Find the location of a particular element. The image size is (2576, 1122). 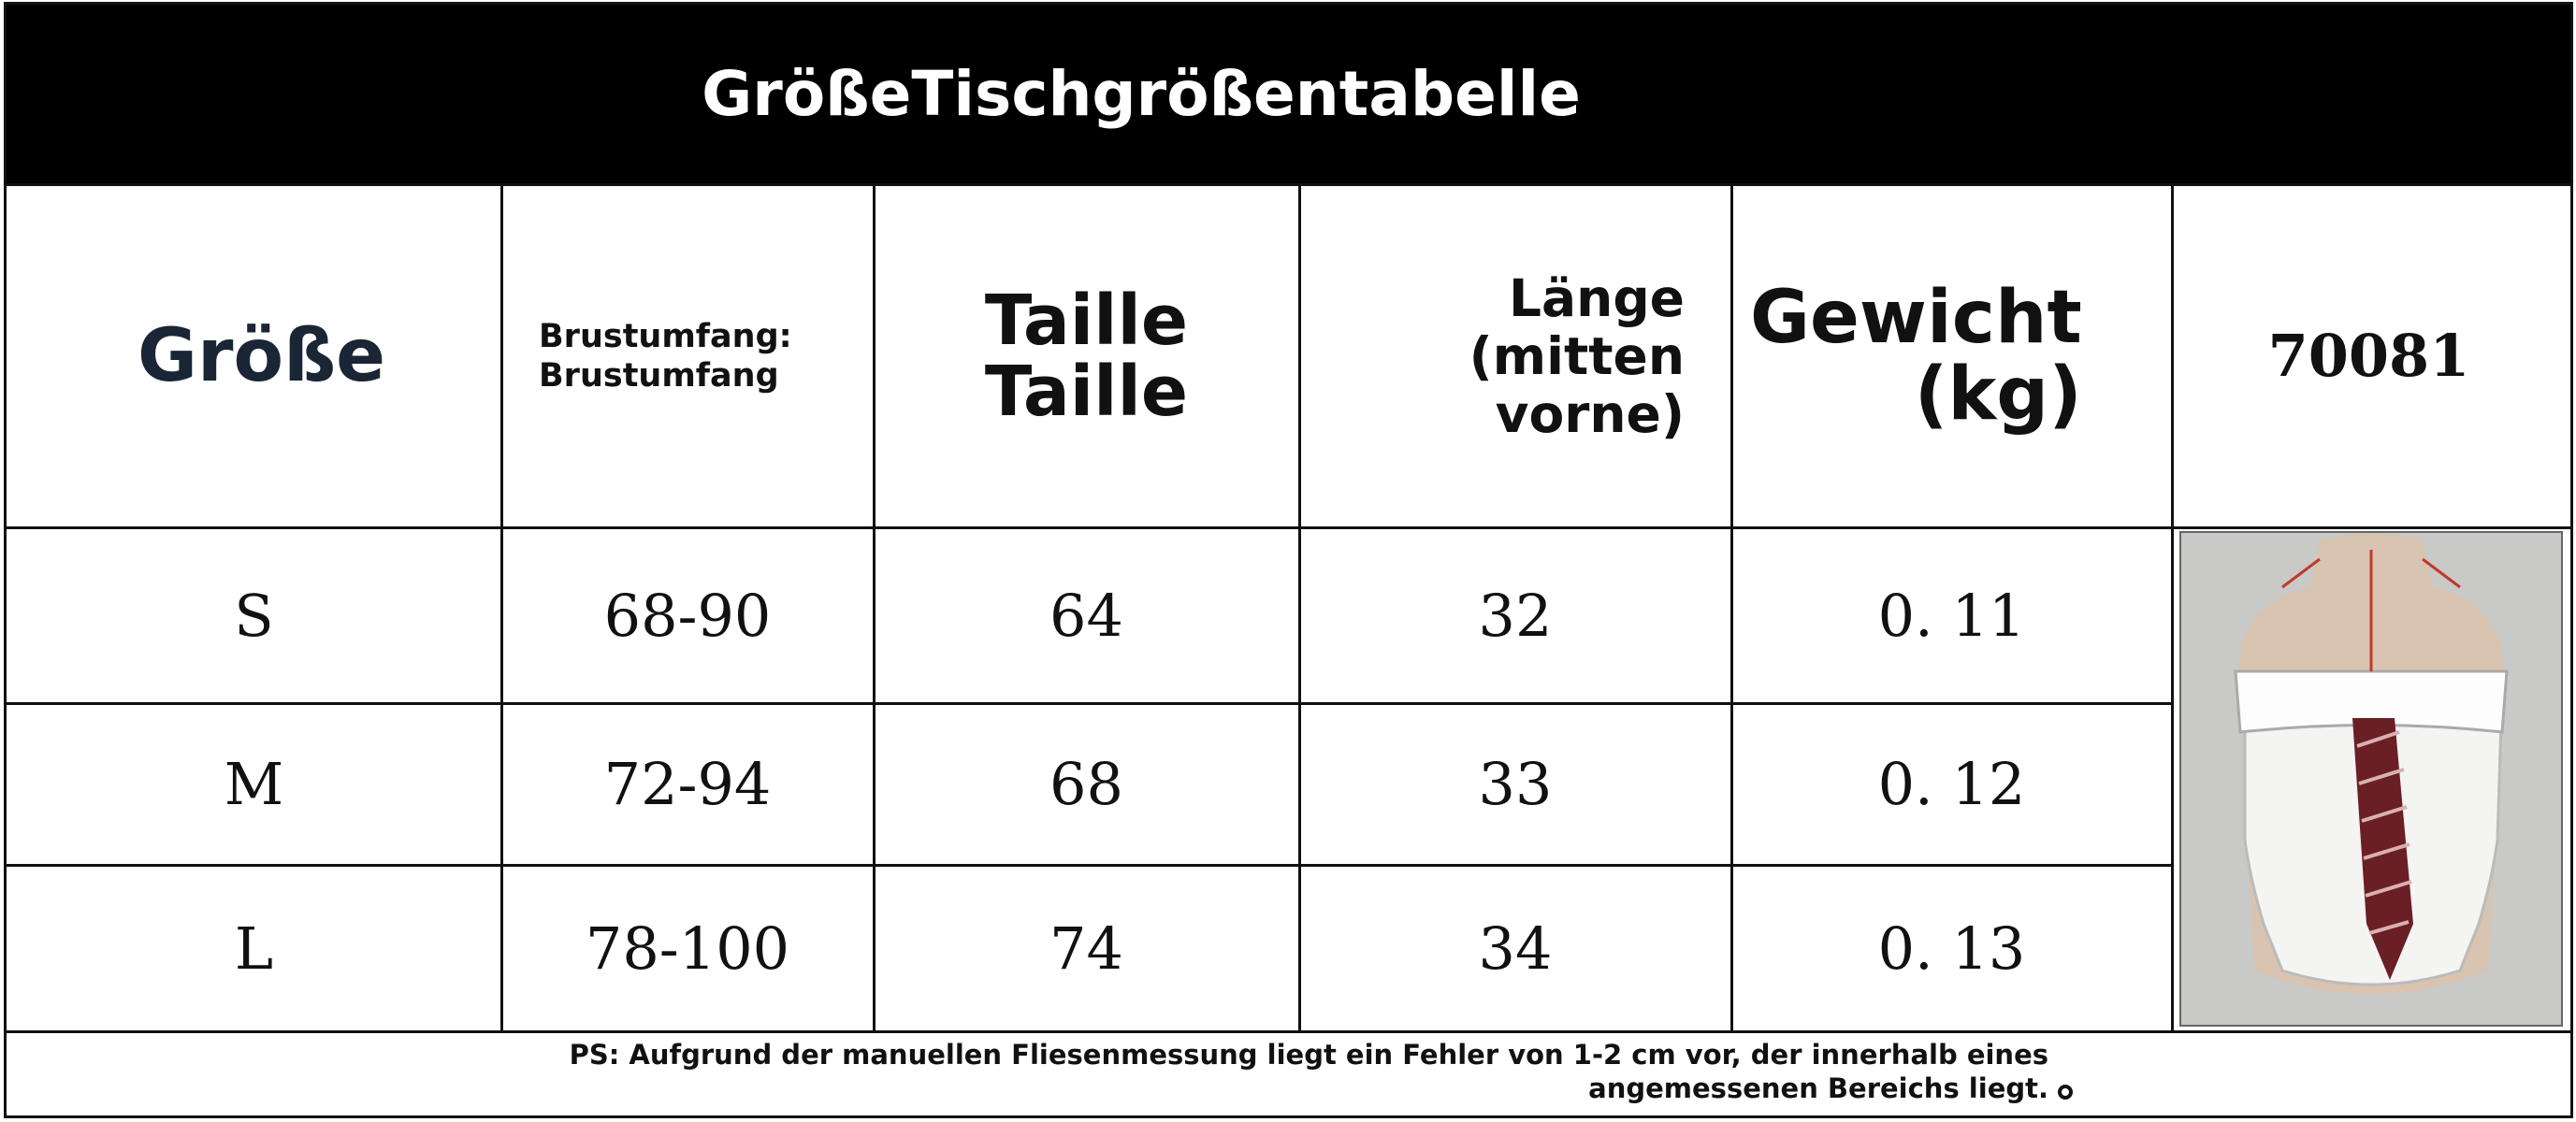

product-photo is located at coordinates (2371, 779).